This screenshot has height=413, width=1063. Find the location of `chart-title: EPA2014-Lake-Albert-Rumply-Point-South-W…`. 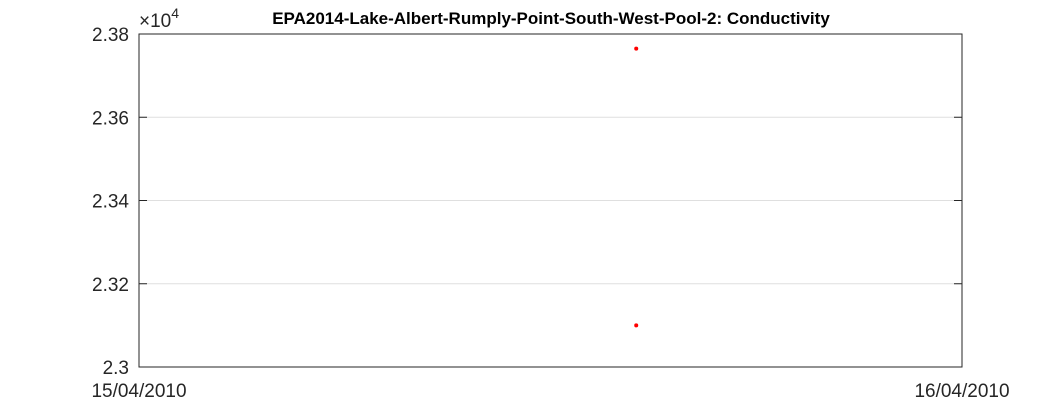

chart-title: EPA2014-Lake-Albert-Rumply-Point-South-W… is located at coordinates (551, 18).